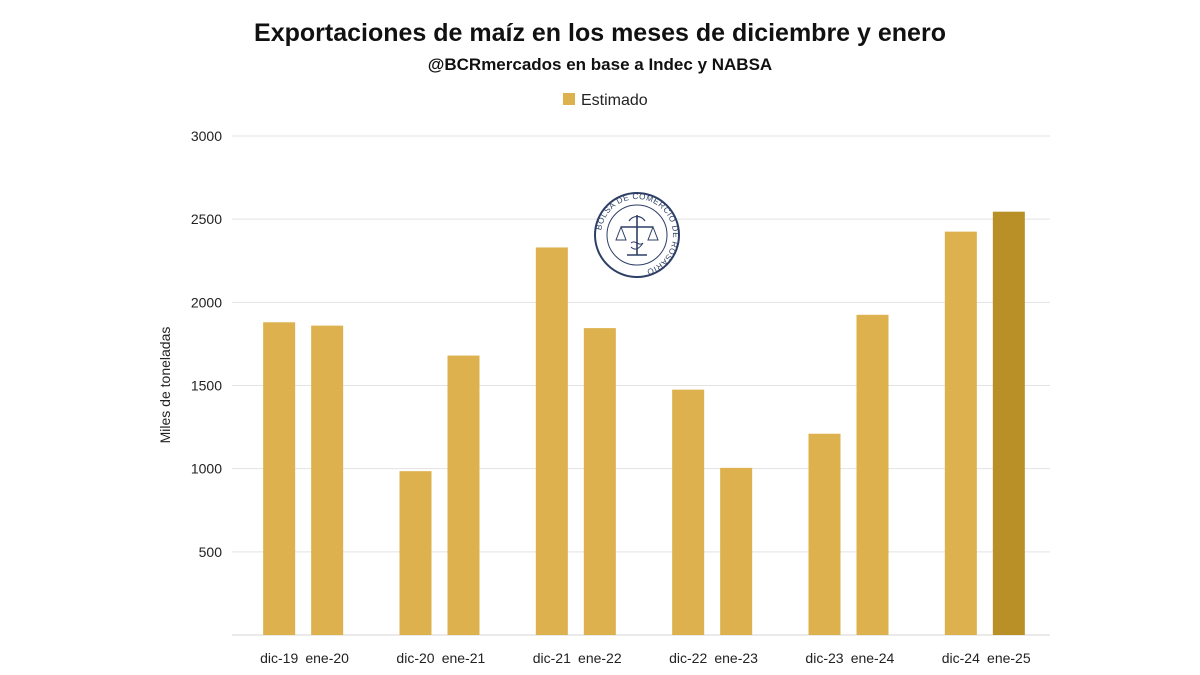 This screenshot has width=1200, height=675. Describe the element at coordinates (206, 302) in the screenshot. I see `y-tick-label: 2000` at that location.